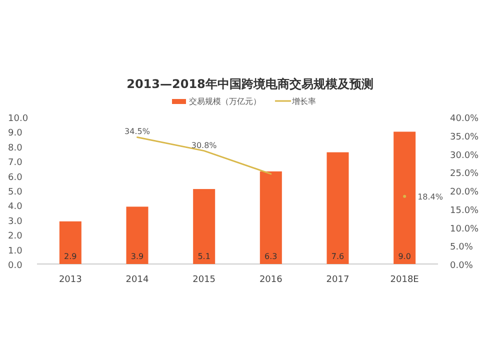  What do you see at coordinates (337, 256) in the screenshot?
I see `data-label: 7.6` at bounding box center [337, 256].